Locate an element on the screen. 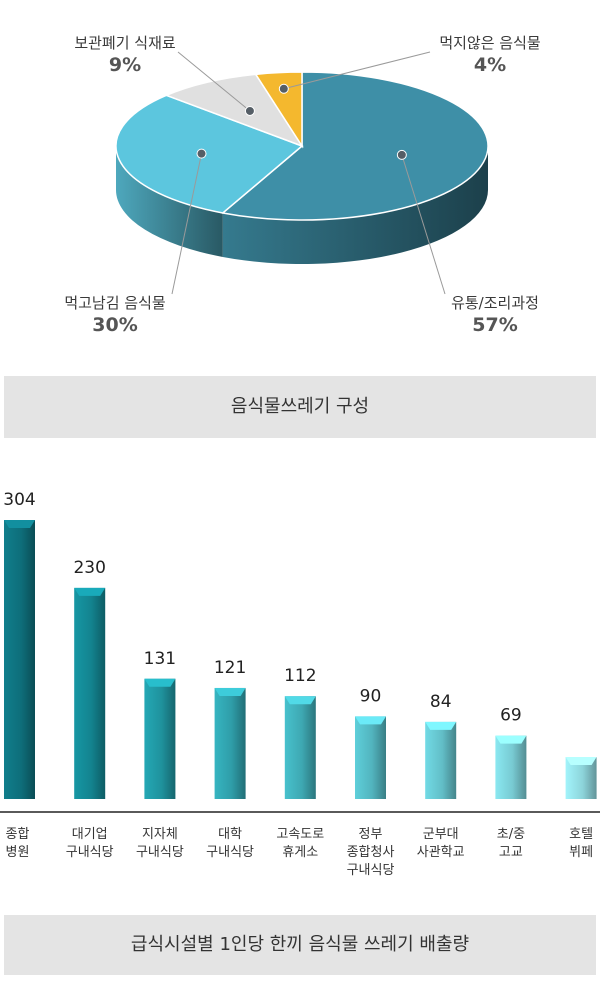 Image resolution: width=600 pixels, height=982 pixels. bar-category-label-line: 종합 is located at coordinates (17, 834).